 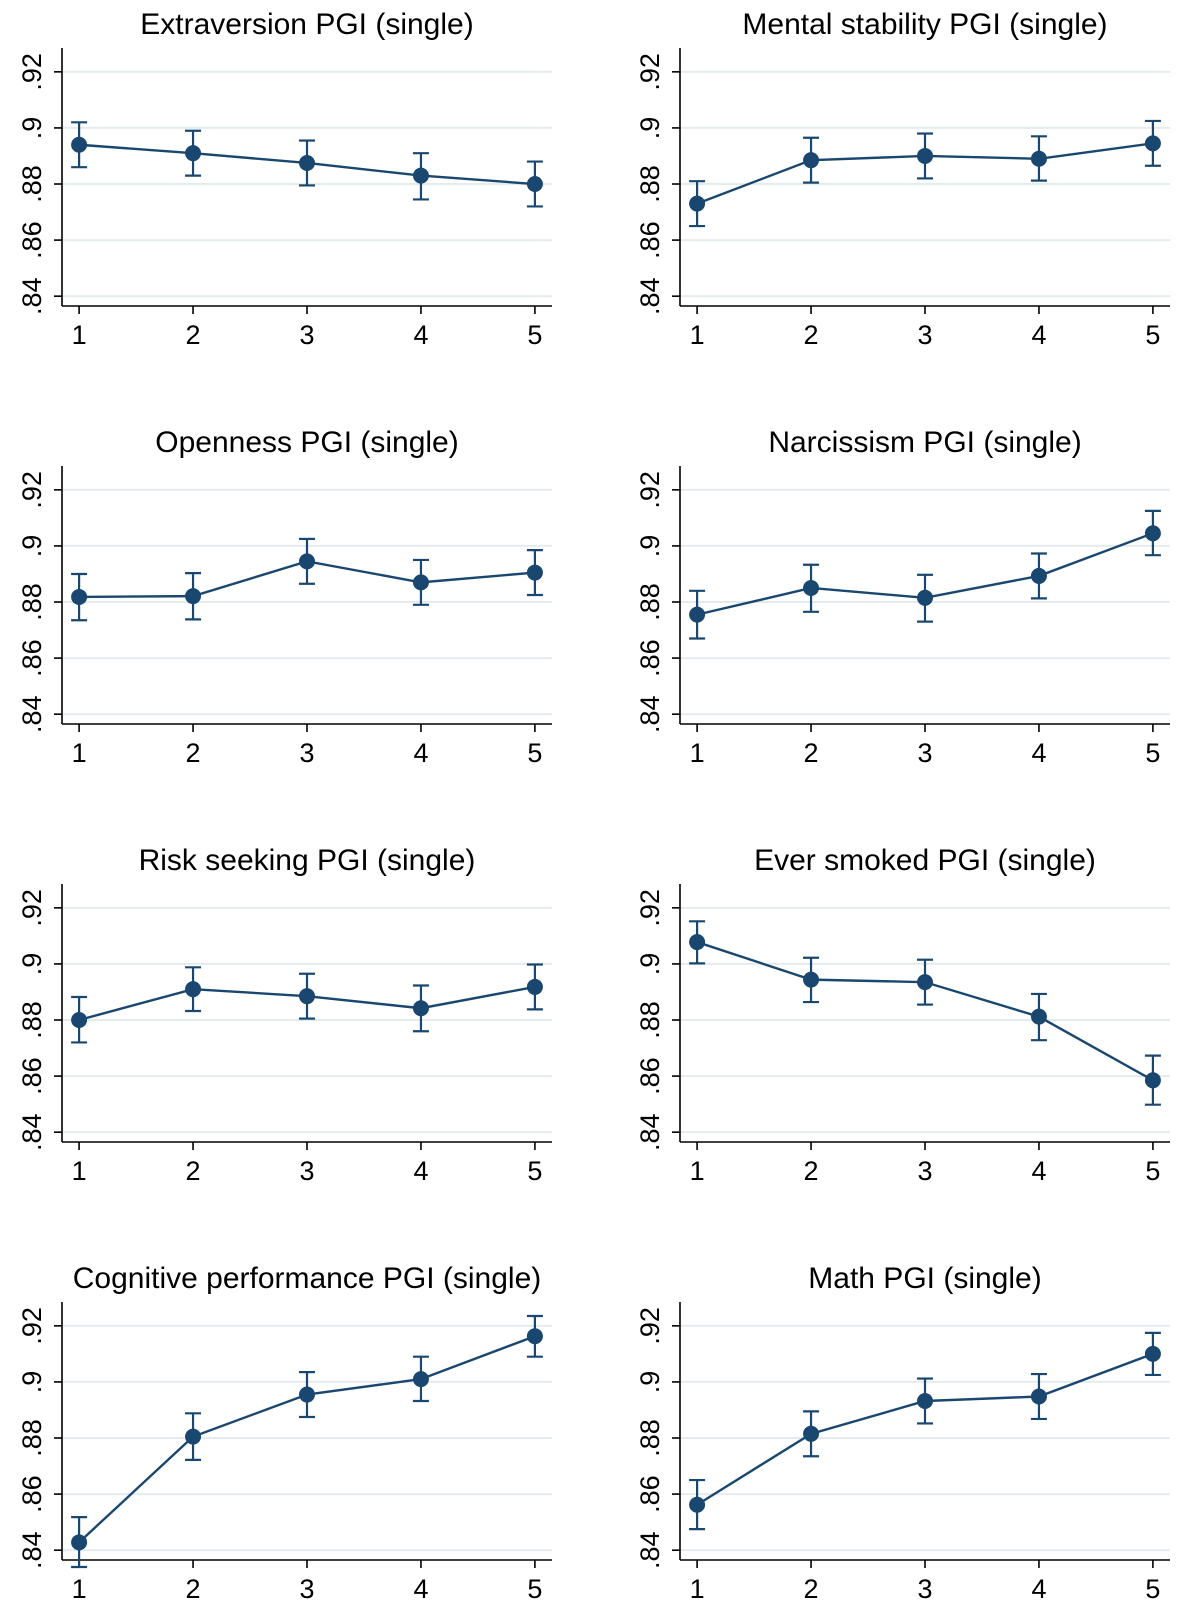 I want to click on panel-title: Narcissism PGI (single), so click(x=924, y=442).